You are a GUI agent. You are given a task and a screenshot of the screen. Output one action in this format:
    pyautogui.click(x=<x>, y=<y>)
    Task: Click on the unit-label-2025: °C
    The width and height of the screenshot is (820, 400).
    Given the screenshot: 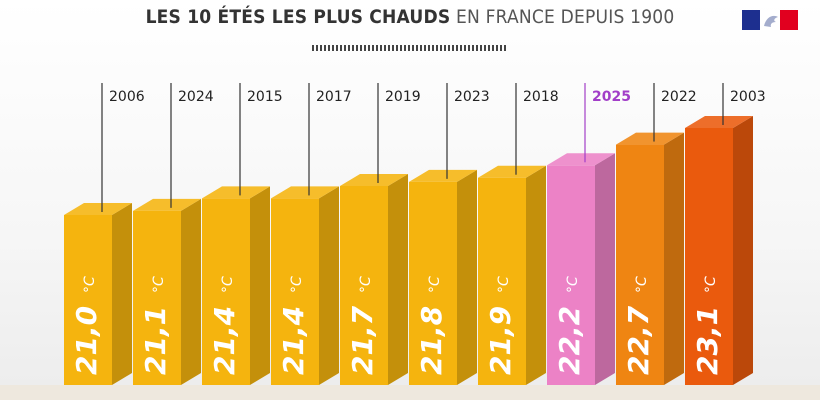 What is the action you would take?
    pyautogui.click(x=573, y=284)
    